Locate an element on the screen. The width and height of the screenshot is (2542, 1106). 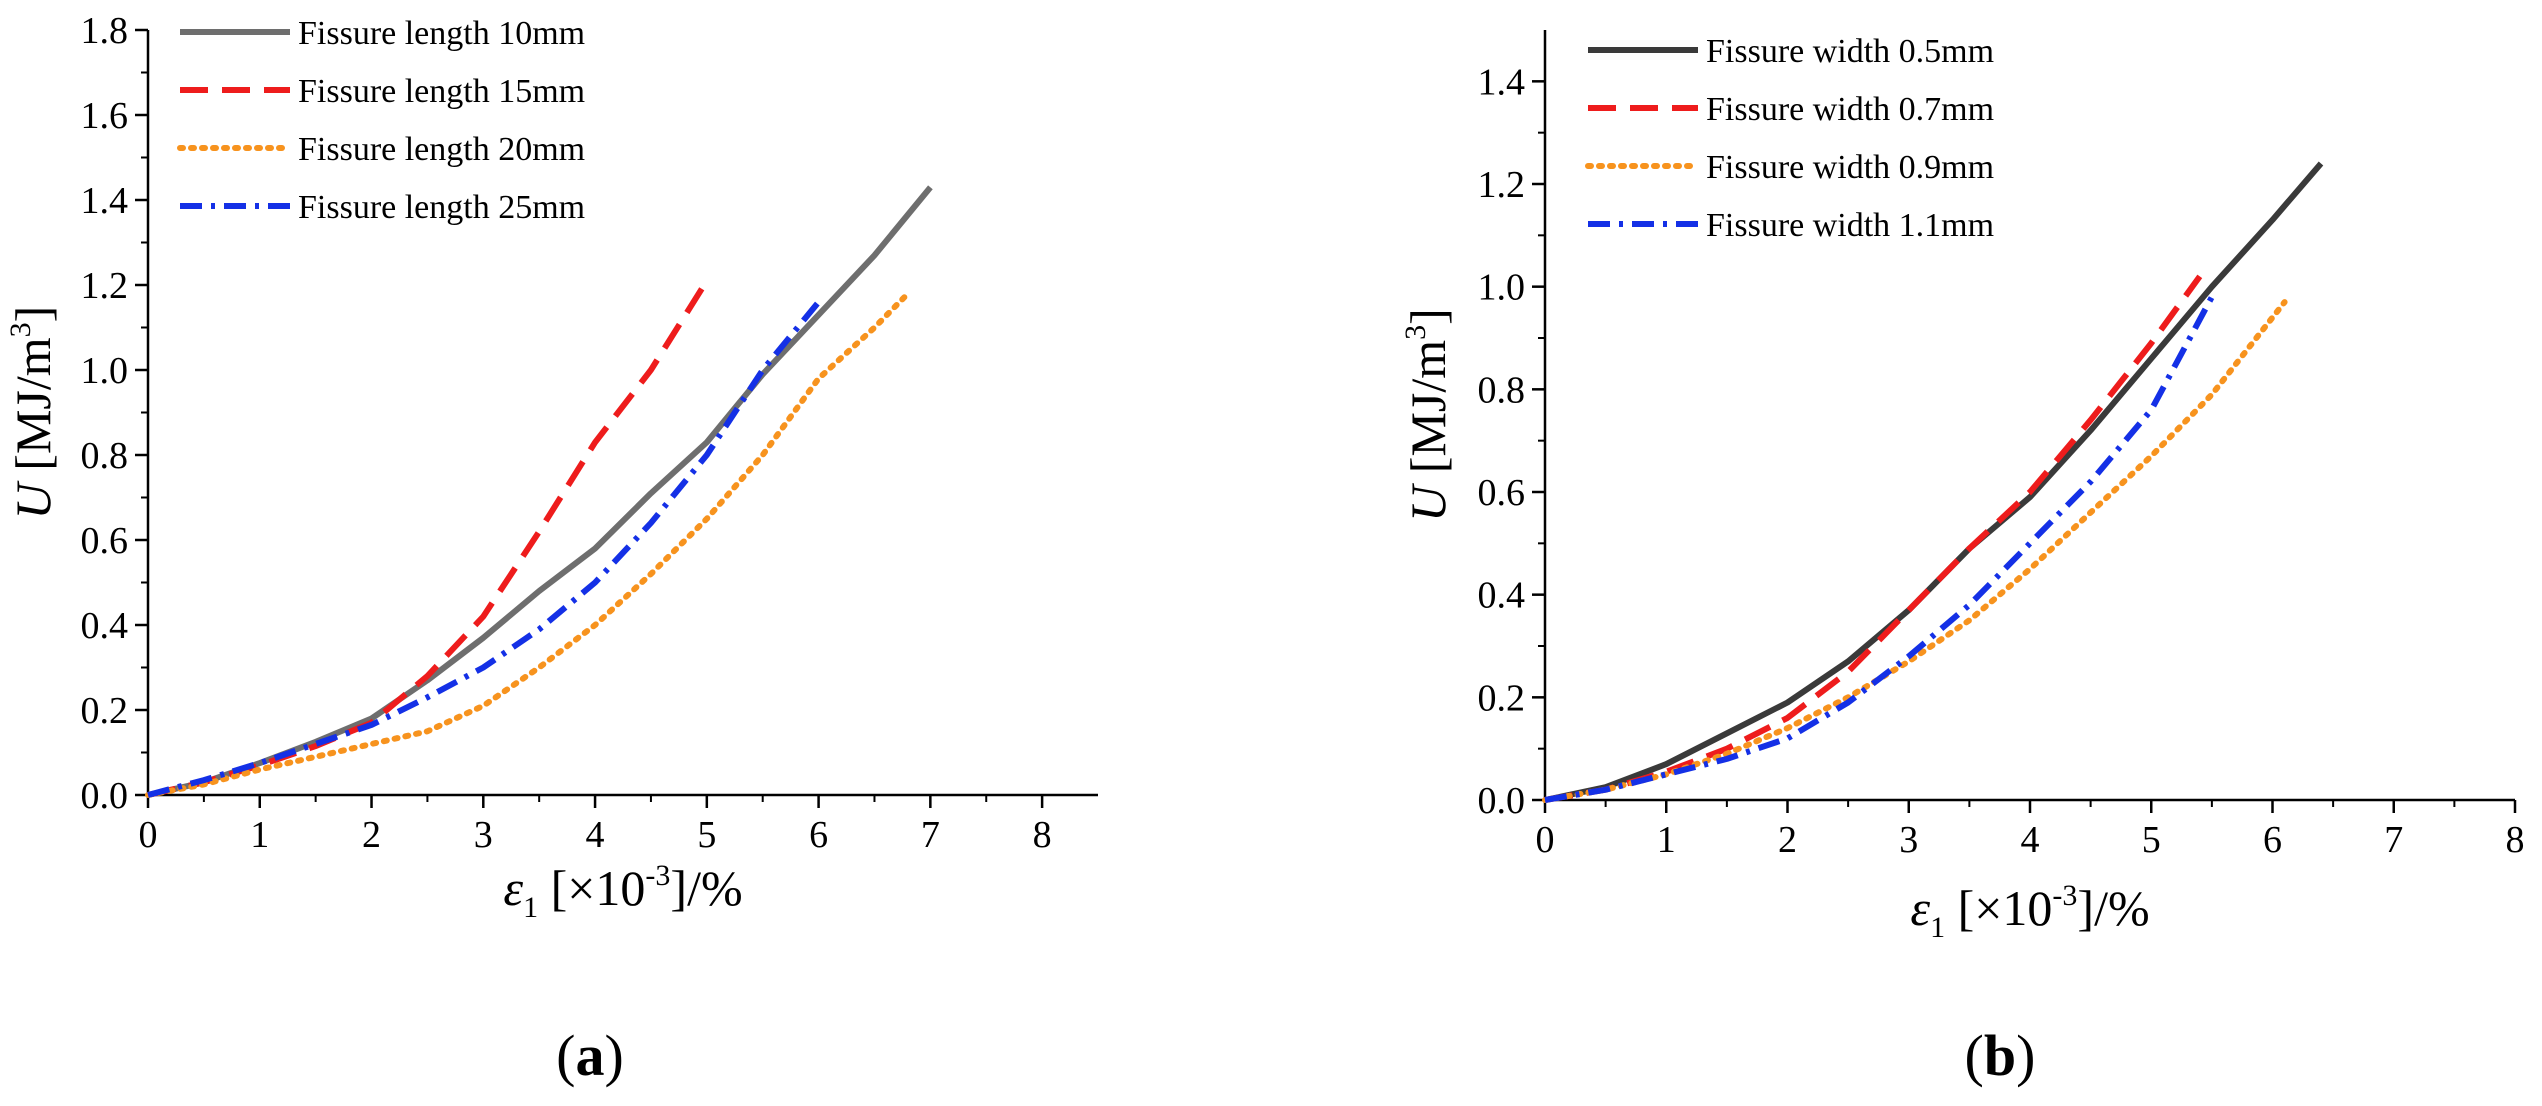
panel-a-x-tick-label: 5 is located at coordinates (706, 835).